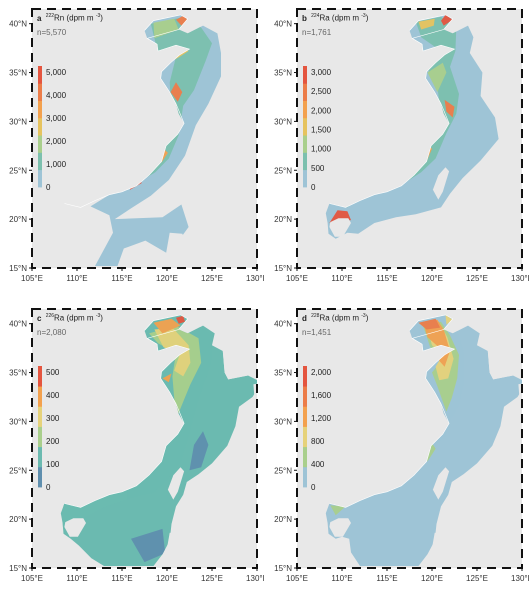  Describe the element at coordinates (392, 411) in the screenshot. I see `coastline` at that location.